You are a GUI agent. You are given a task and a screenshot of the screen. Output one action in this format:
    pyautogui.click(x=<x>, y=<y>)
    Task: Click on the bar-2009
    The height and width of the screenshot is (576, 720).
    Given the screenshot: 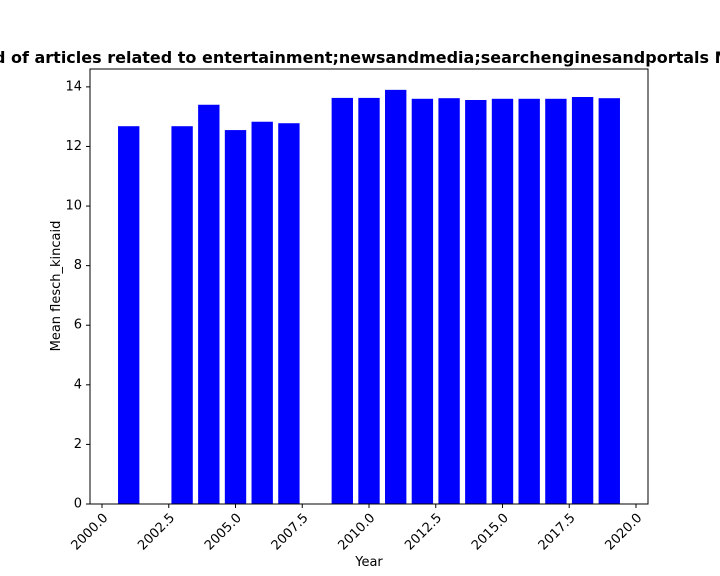 What is the action you would take?
    pyautogui.click(x=342, y=300)
    